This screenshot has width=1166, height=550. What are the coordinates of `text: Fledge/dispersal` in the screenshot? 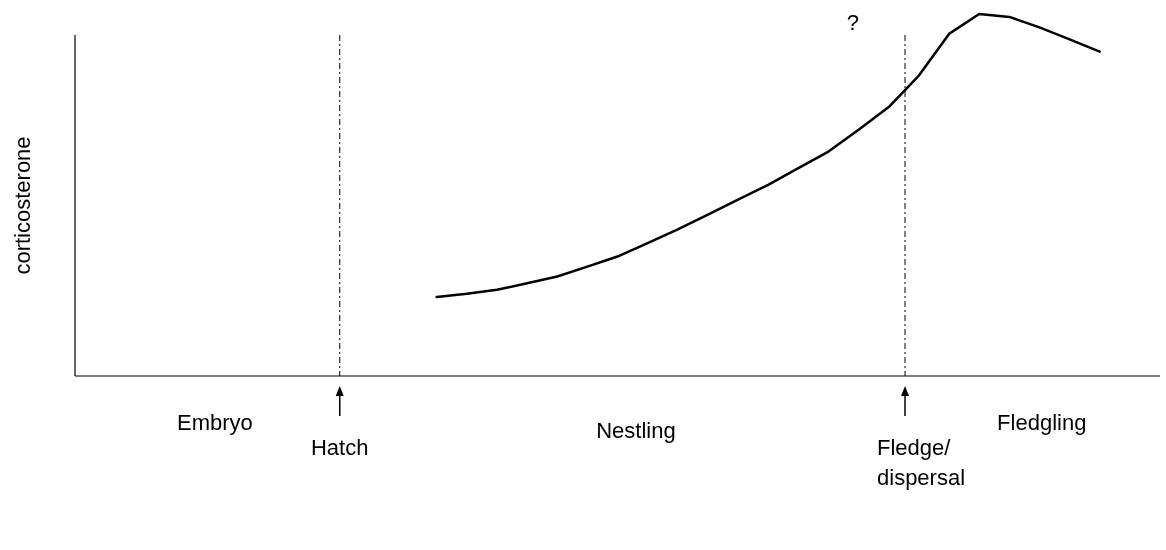 It's located at (921, 462).